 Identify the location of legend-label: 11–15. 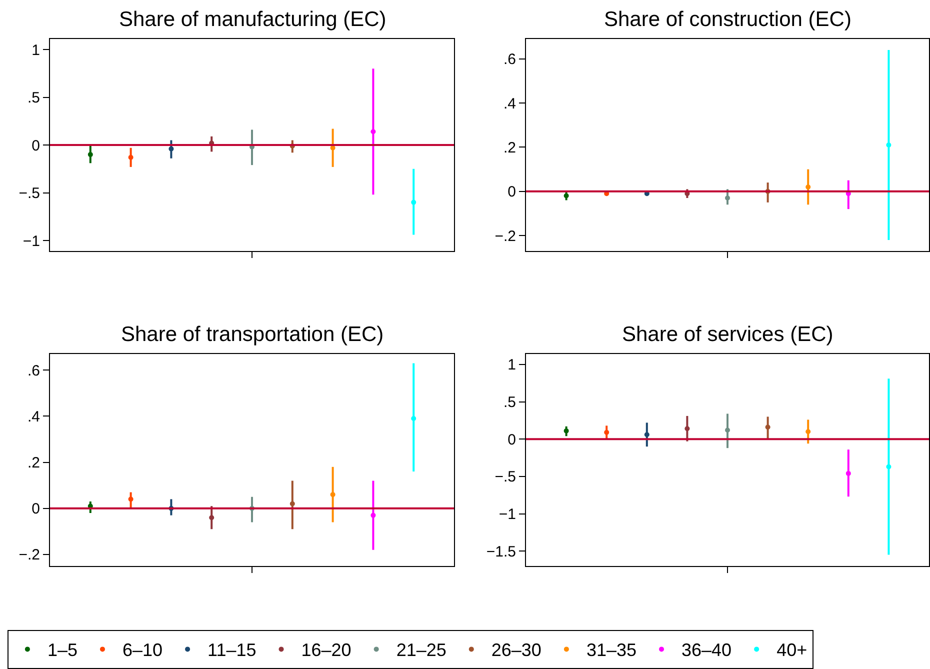
(232, 650).